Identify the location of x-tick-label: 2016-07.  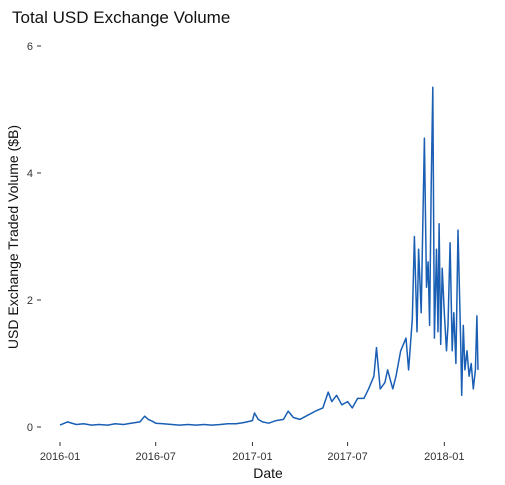
(156, 457).